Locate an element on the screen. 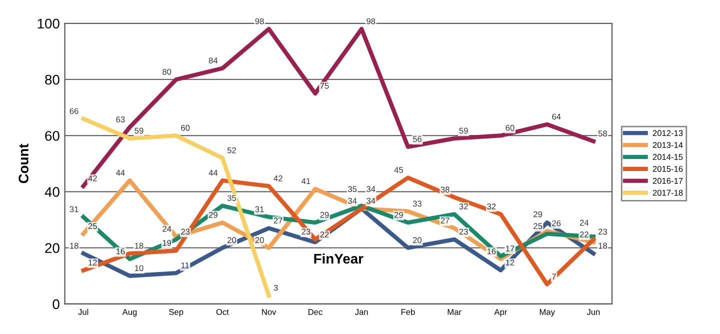 The width and height of the screenshot is (720, 334). data-label: 63 is located at coordinates (120, 119).